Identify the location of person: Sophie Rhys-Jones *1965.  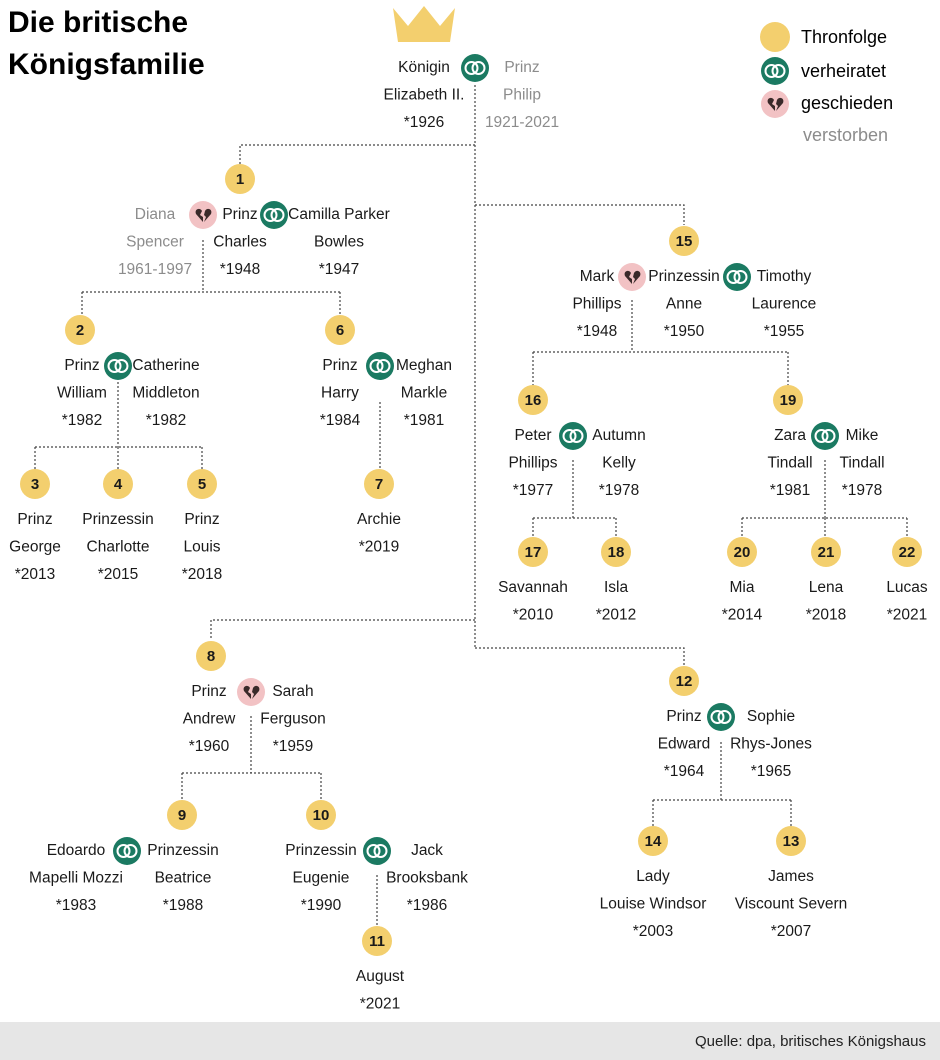
(771, 744).